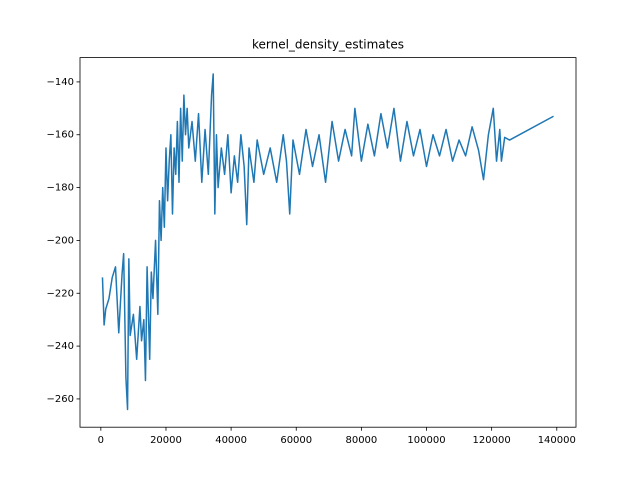 This screenshot has height=480, width=640. I want to click on y-tick-label: −260, so click(60, 399).